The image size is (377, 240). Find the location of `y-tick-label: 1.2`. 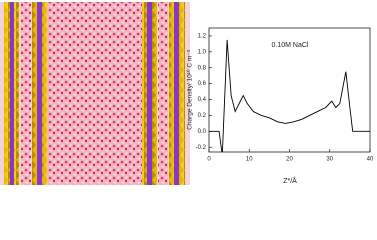

y-tick-label: 1.2 is located at coordinates (202, 37).